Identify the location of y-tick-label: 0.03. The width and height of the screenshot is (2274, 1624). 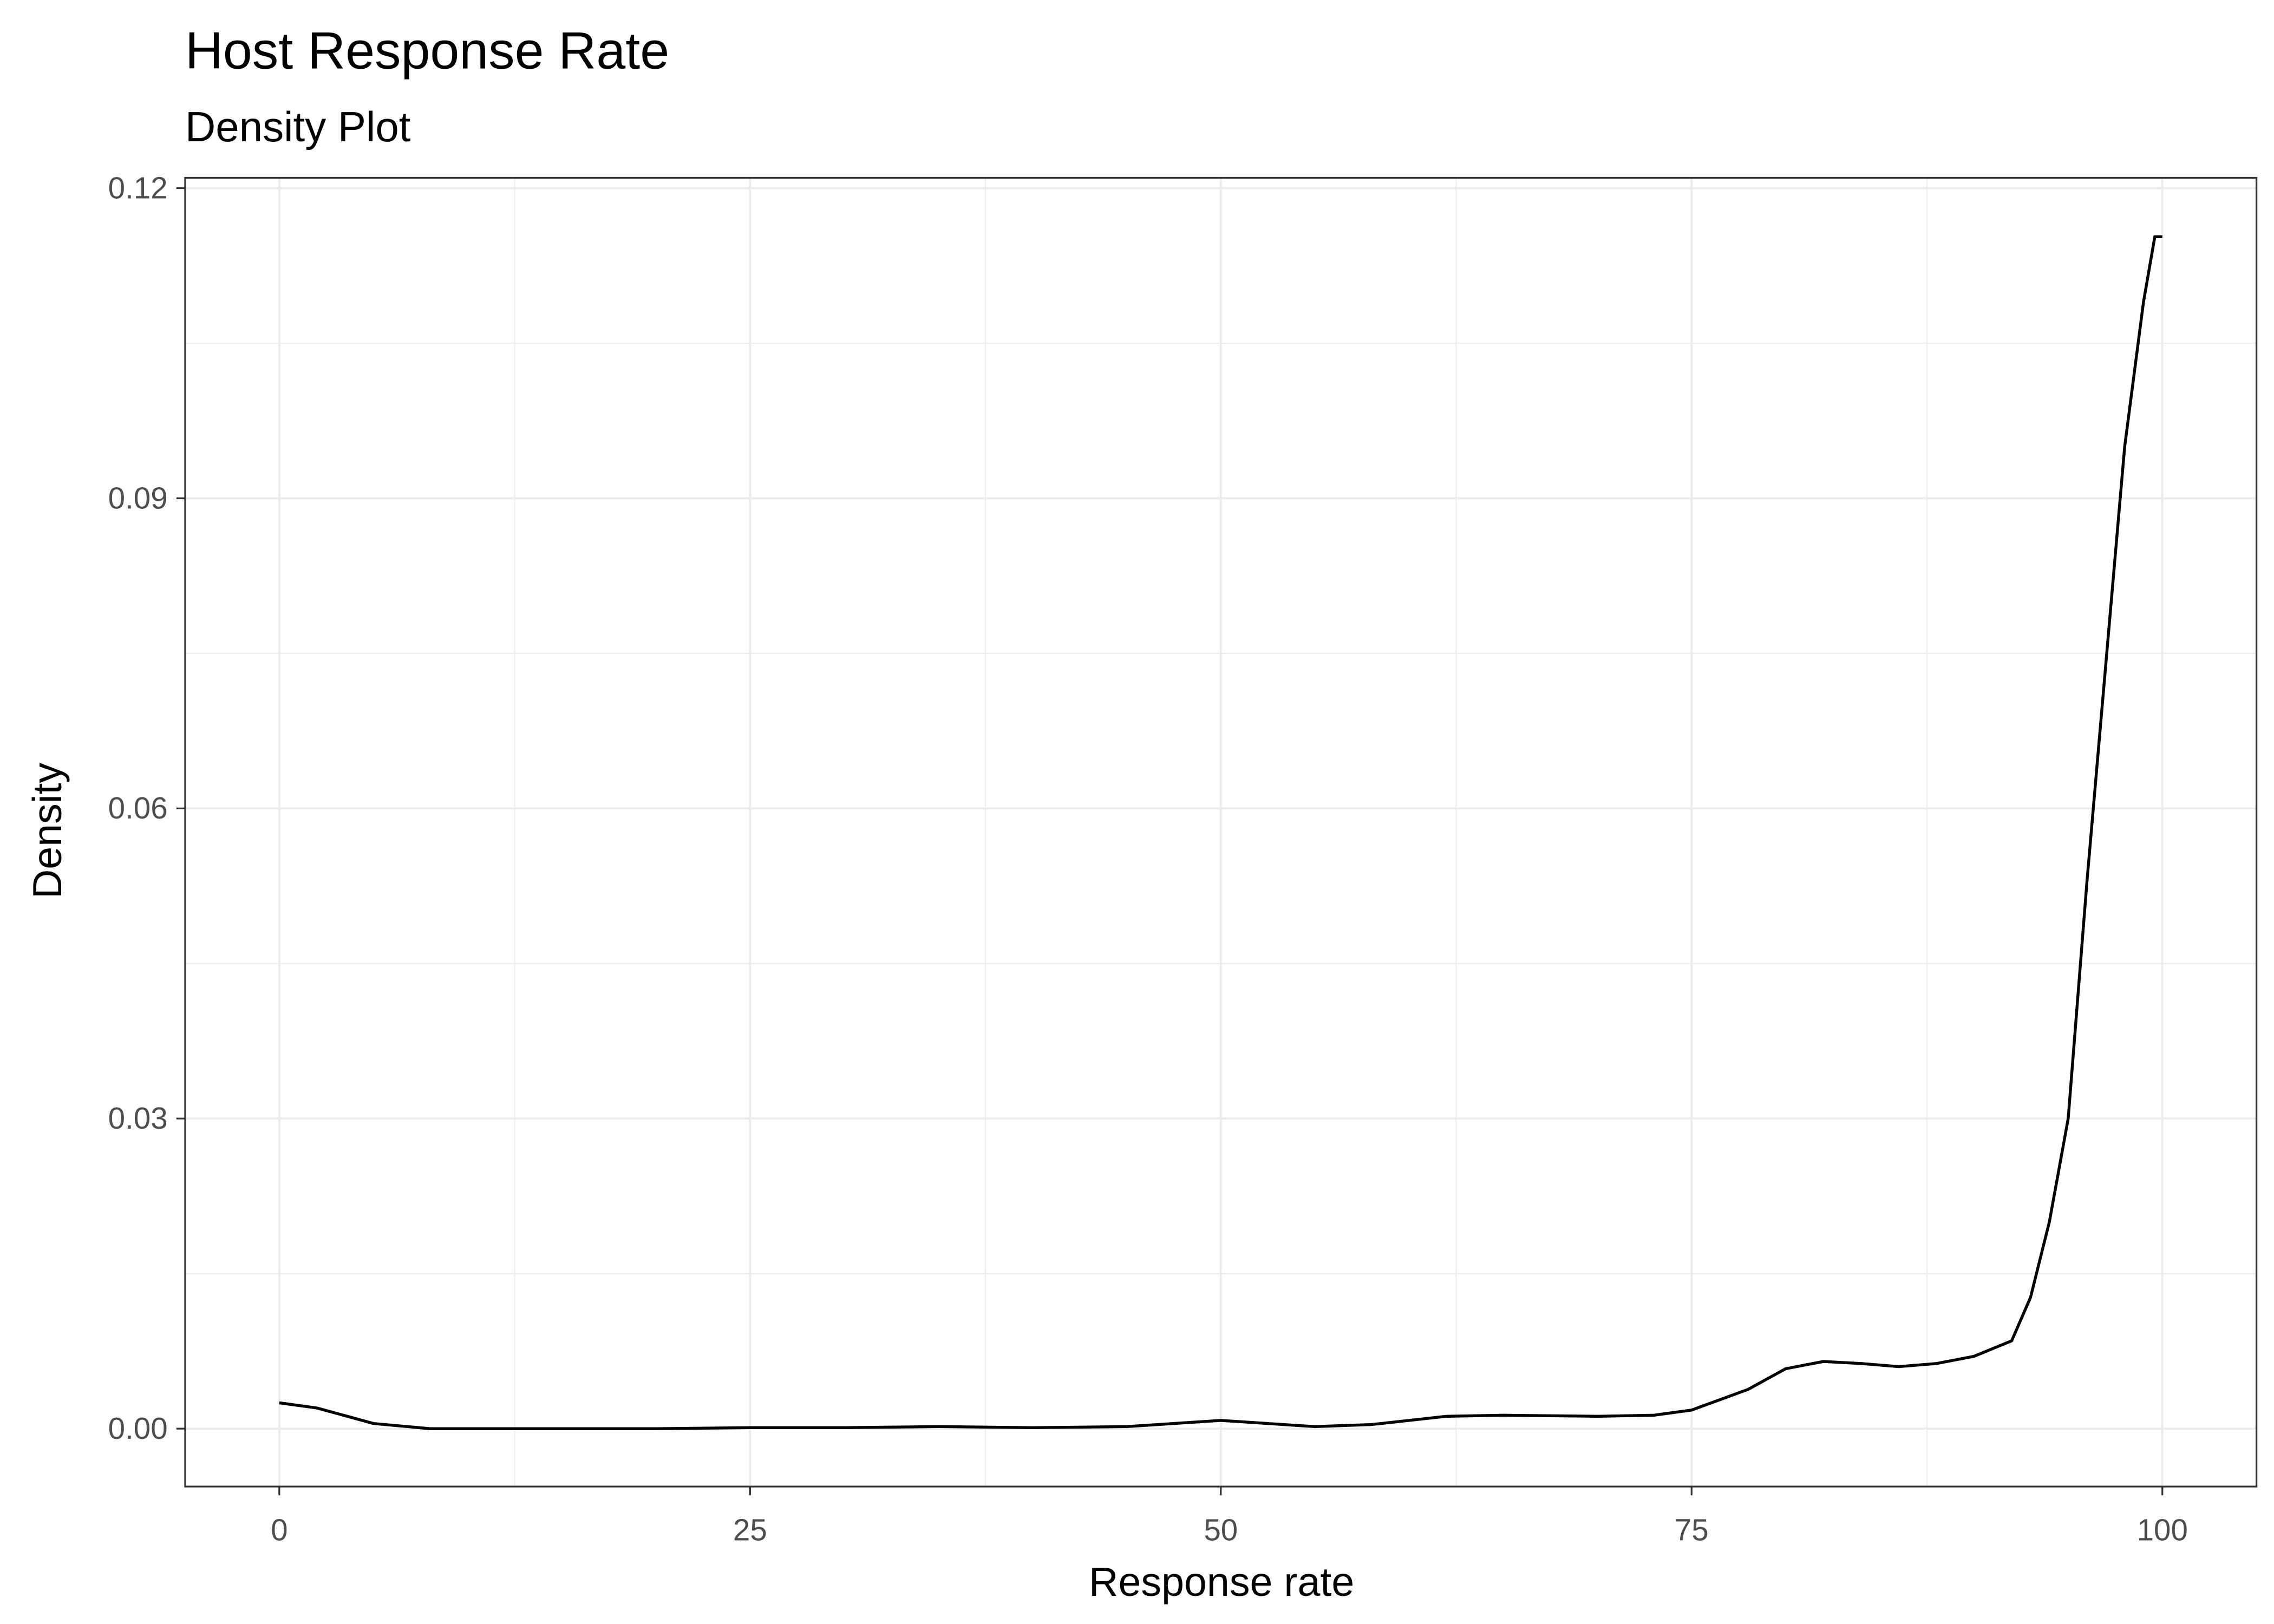
(138, 1118).